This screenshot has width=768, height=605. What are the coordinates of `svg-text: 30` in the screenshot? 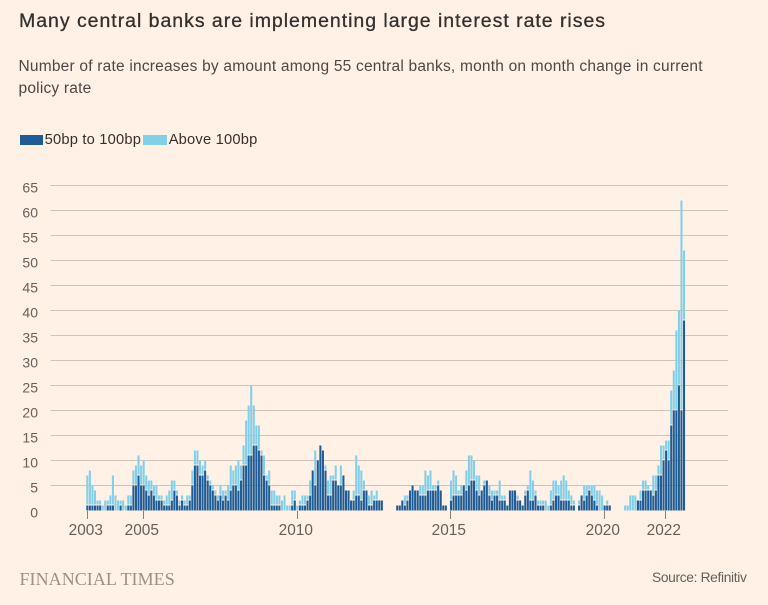 It's located at (30, 362).